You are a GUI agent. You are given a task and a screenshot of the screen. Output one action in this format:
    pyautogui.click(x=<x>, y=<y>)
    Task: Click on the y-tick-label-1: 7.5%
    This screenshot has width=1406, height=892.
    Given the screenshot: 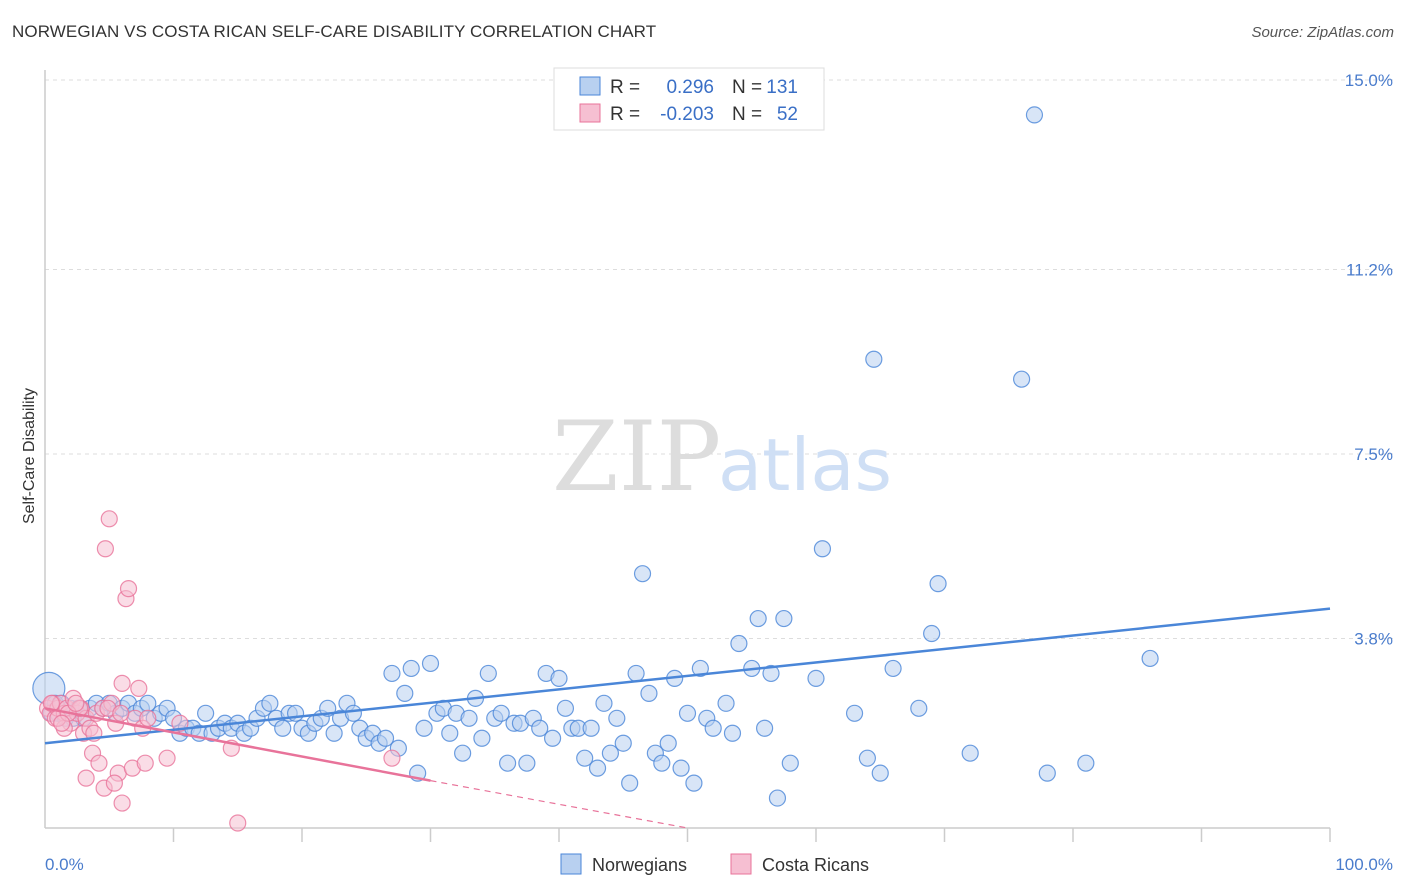 What is the action you would take?
    pyautogui.click(x=1373, y=454)
    